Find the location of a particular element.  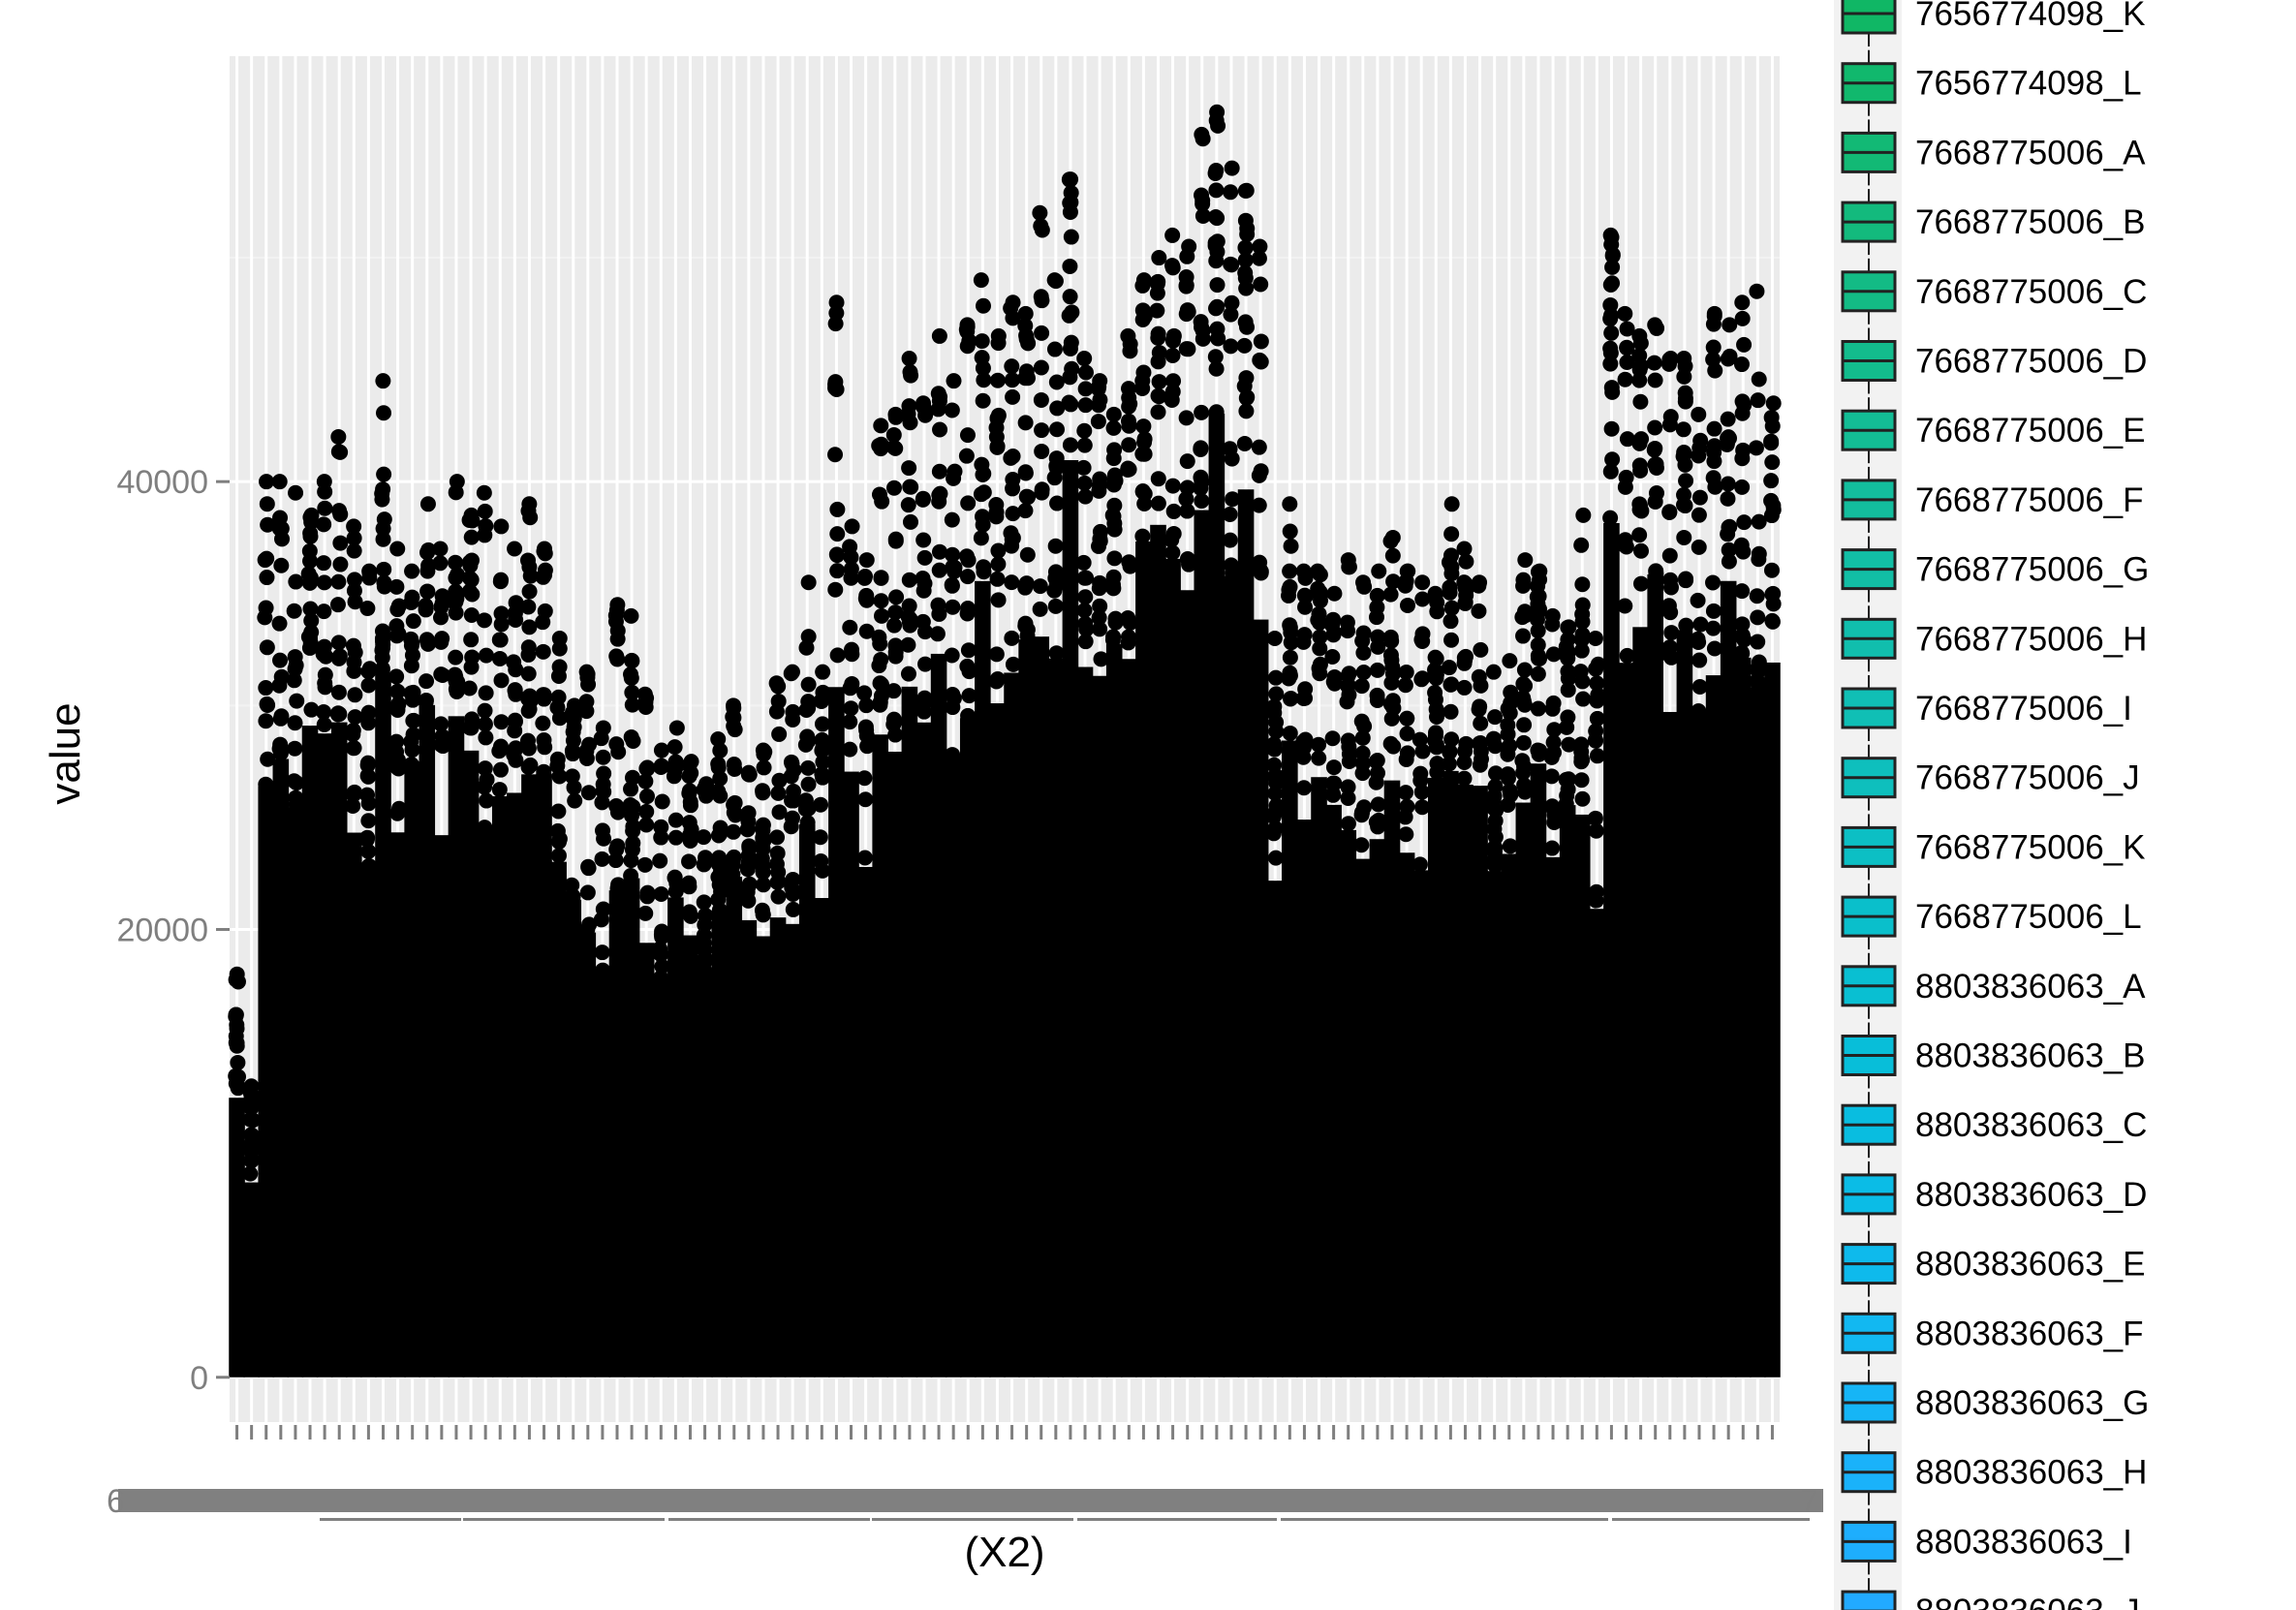

legend-label: 8803836063_G is located at coordinates (2032, 1403).